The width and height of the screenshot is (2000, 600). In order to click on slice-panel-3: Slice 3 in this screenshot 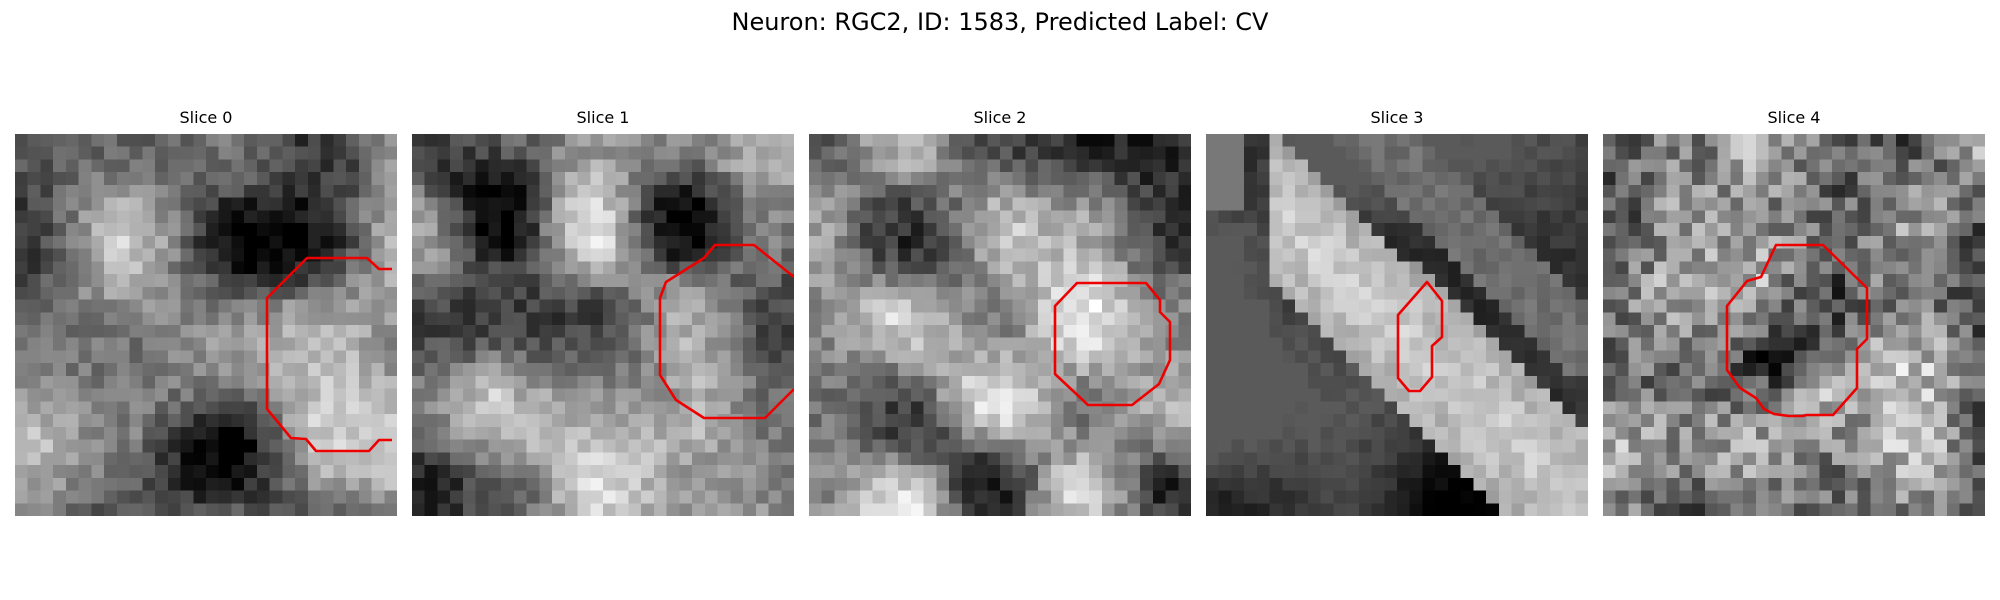, I will do `click(1397, 312)`.